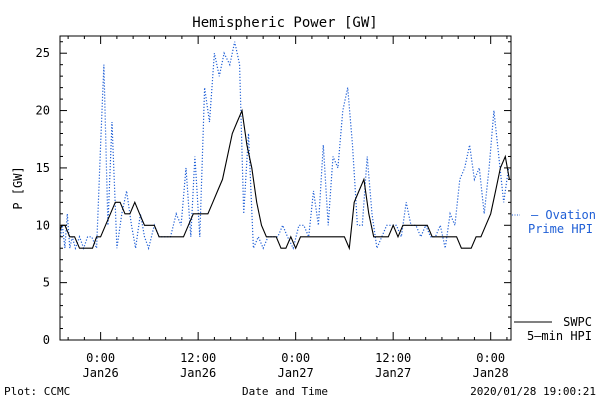  What do you see at coordinates (43, 225) in the screenshot?
I see `y-tick-label: 10` at bounding box center [43, 225].